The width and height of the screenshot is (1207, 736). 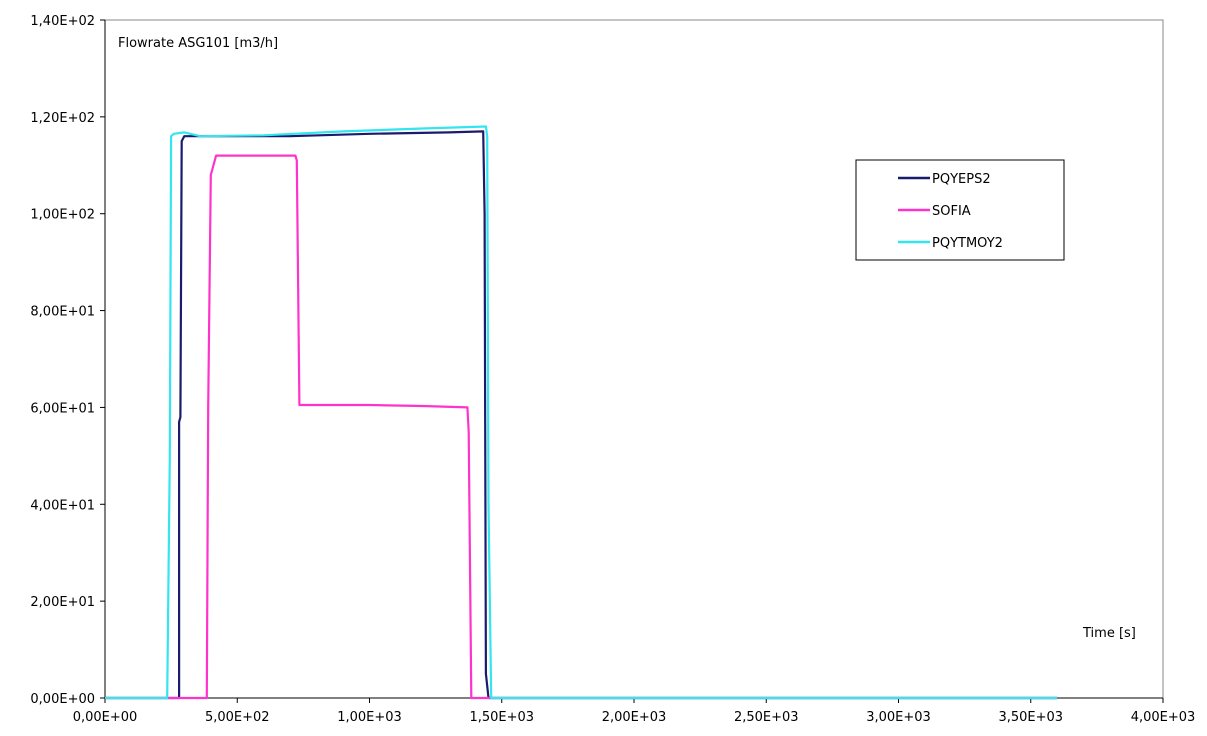 I want to click on legend: PQYEPS2 SOFIA PQYTMOY2, so click(x=960, y=210).